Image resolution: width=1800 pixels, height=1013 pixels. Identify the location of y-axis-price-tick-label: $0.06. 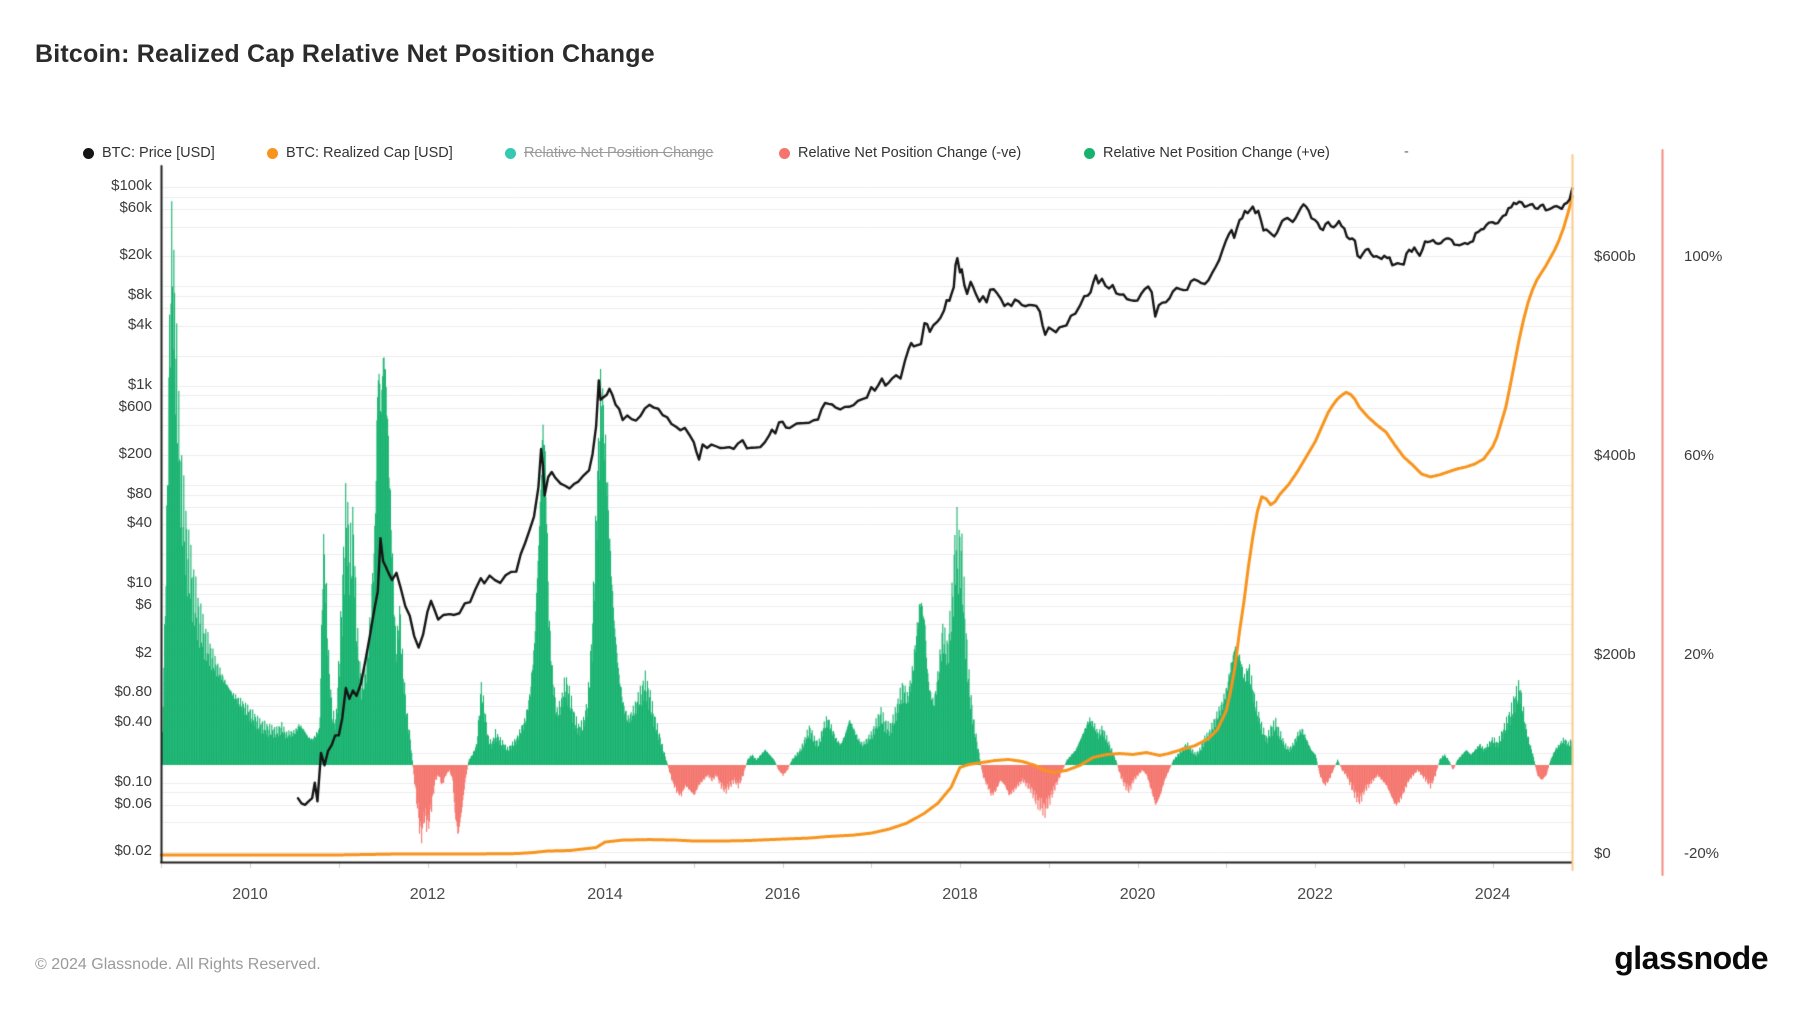
(133, 803).